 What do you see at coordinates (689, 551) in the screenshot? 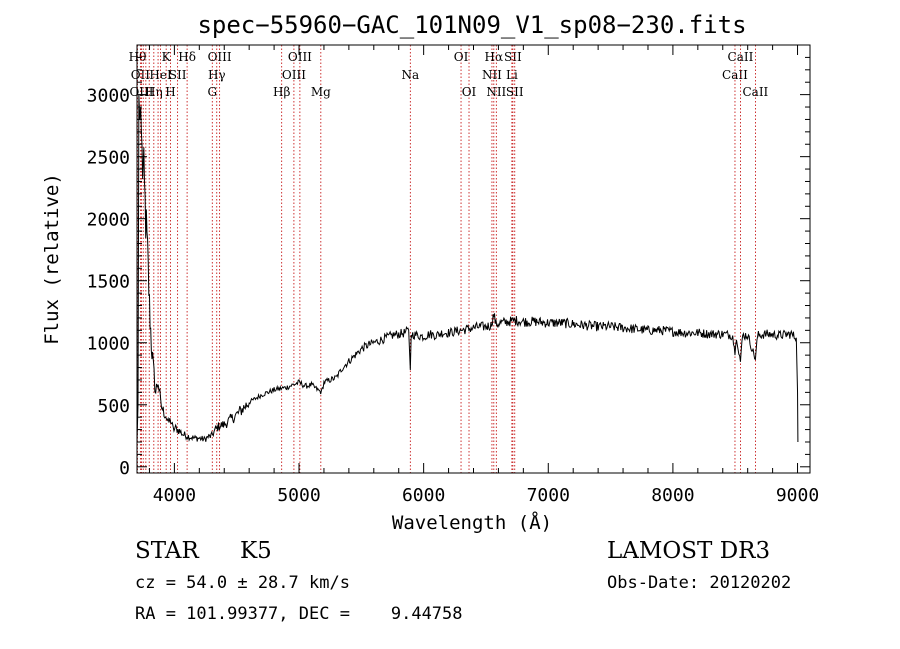
I see `survey-name: LAMOST DR3` at bounding box center [689, 551].